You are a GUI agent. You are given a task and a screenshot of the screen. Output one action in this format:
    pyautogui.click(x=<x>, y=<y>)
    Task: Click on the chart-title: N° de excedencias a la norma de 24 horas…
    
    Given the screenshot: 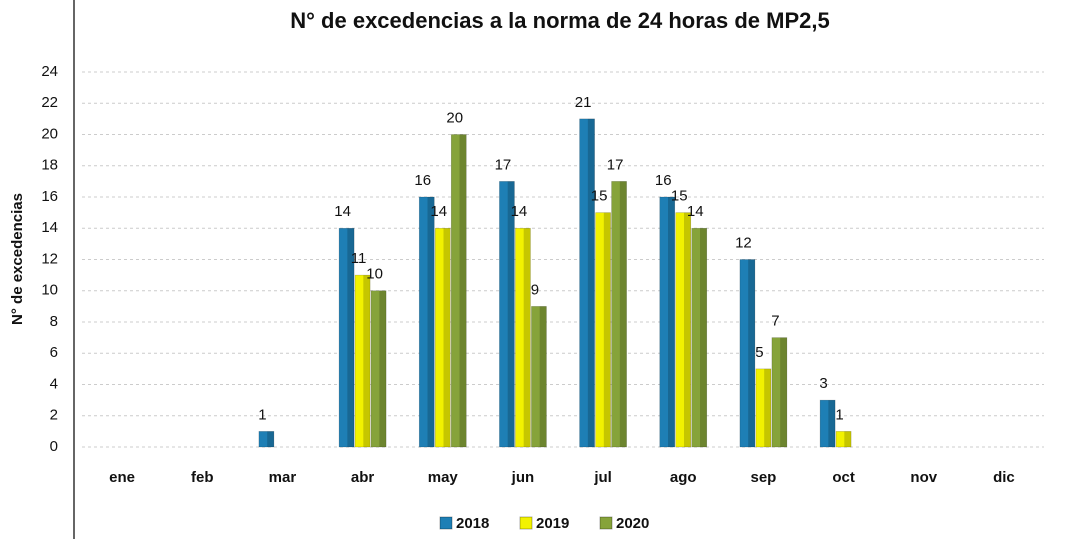 What is the action you would take?
    pyautogui.click(x=559, y=20)
    